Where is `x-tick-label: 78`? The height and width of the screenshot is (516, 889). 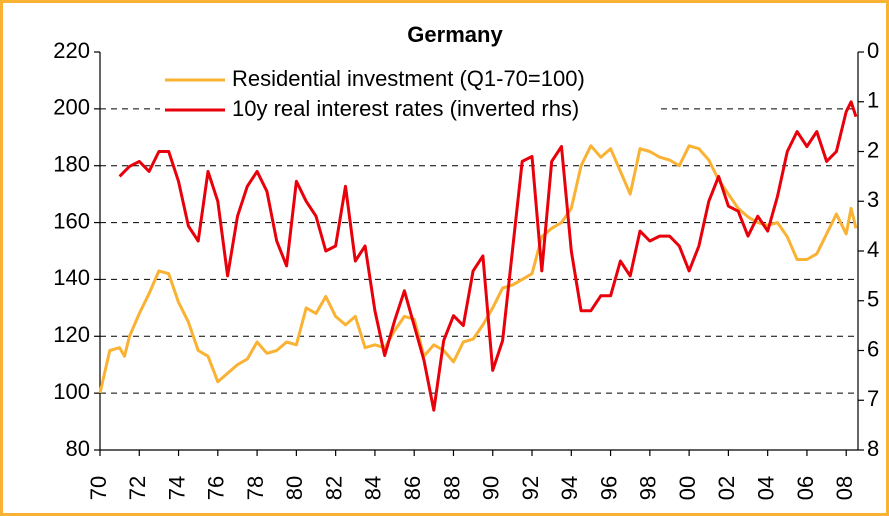
x-tick-label: 78 is located at coordinates (255, 488).